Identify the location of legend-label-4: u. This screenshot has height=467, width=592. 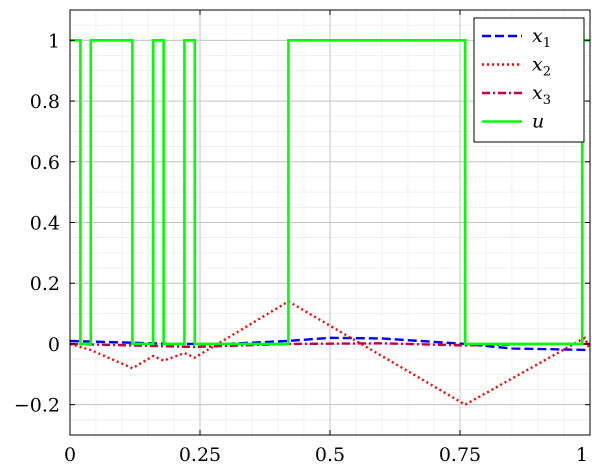
(538, 122).